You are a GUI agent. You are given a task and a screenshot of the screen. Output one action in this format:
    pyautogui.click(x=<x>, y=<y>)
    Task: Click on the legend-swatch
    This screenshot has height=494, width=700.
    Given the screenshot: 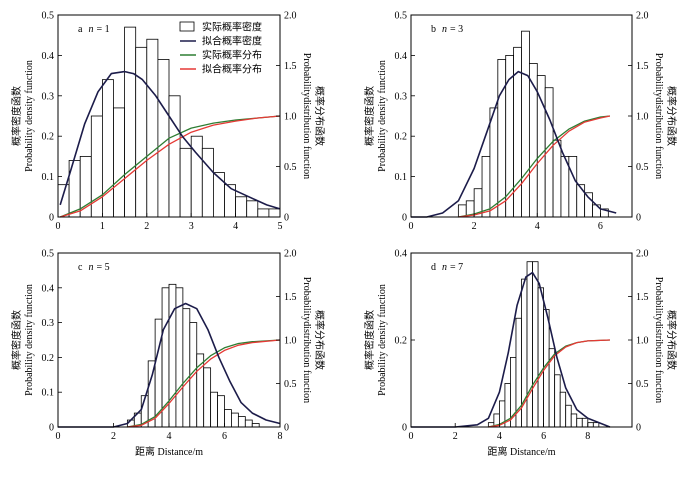 What is the action you would take?
    pyautogui.click(x=187, y=26)
    